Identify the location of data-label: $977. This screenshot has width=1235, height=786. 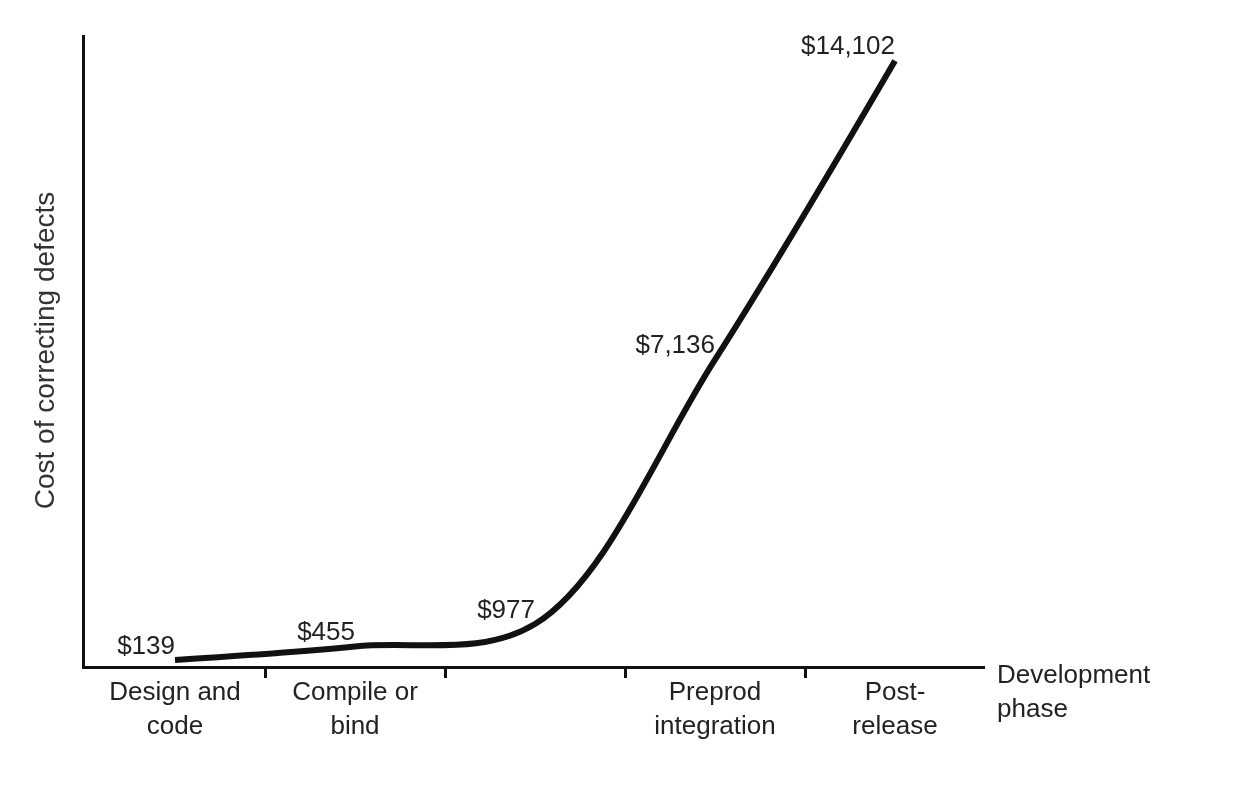
(506, 608).